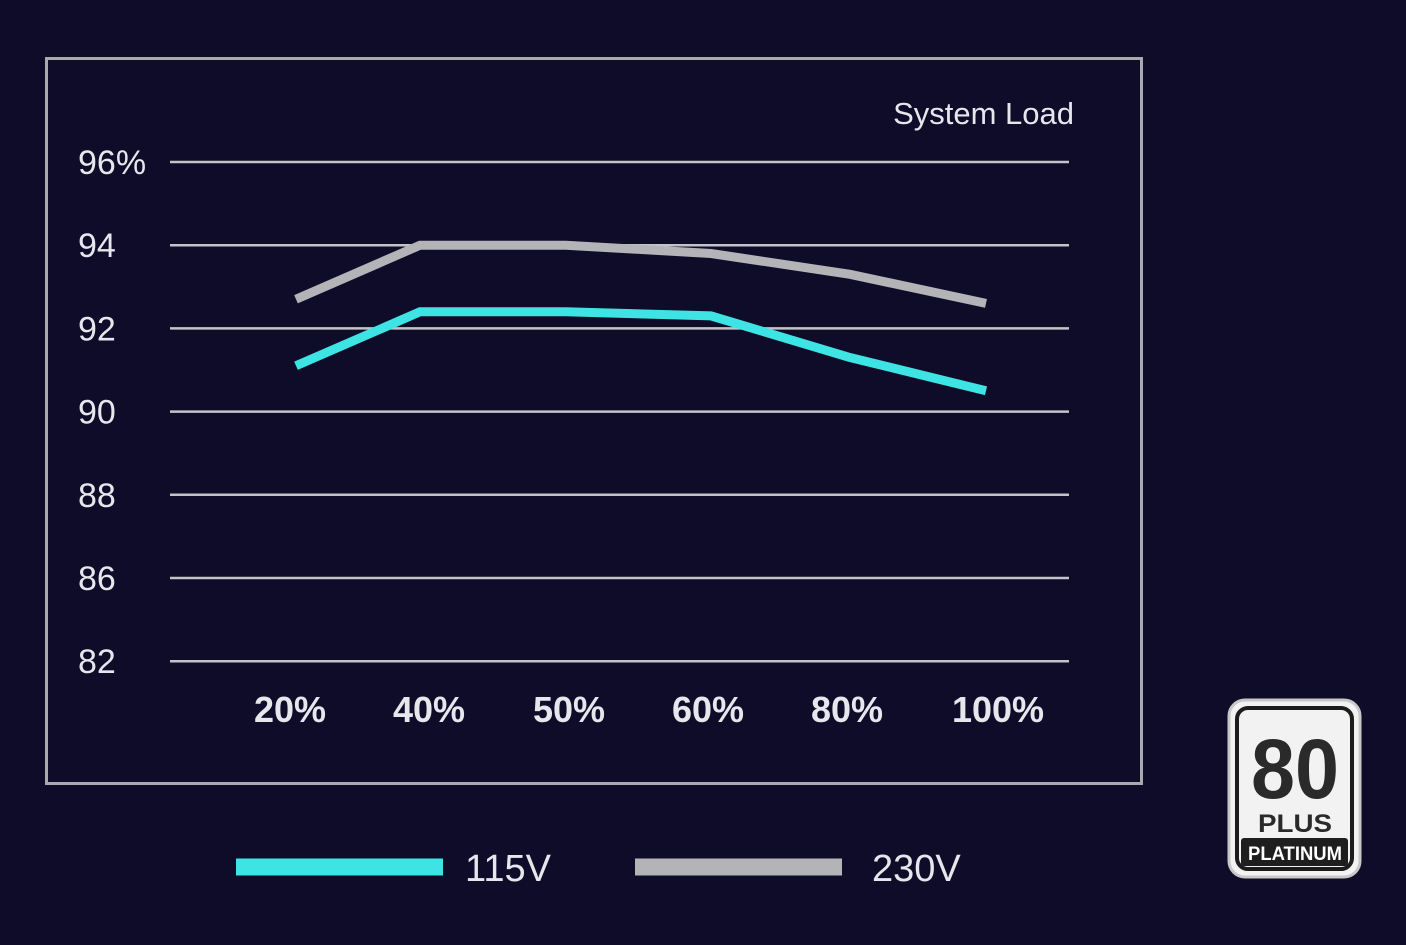  What do you see at coordinates (112, 163) in the screenshot?
I see `y-tick-label: 96%` at bounding box center [112, 163].